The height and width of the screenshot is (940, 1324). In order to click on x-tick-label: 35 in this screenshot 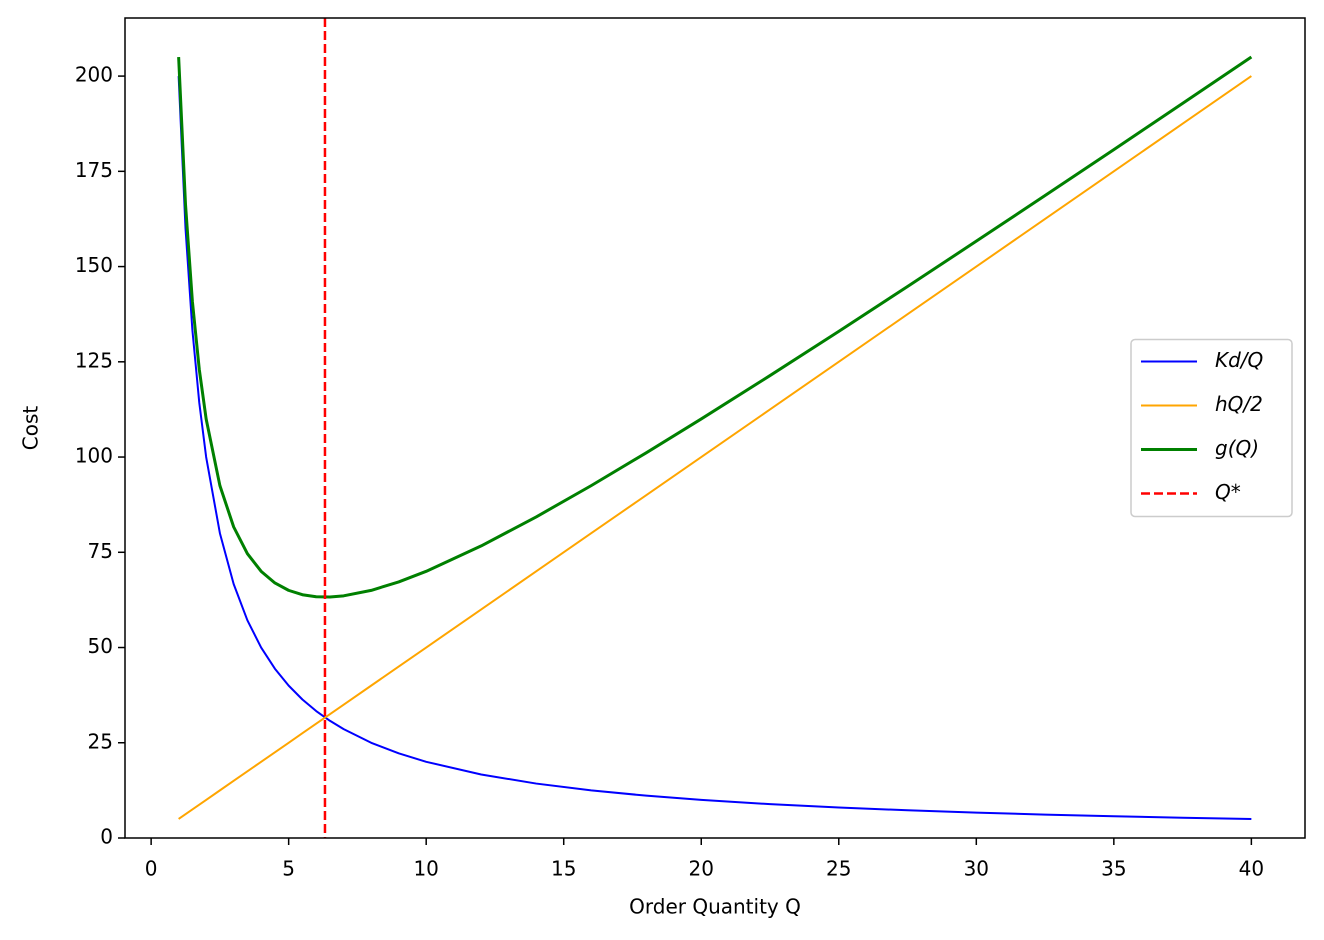, I will do `click(1113, 869)`.